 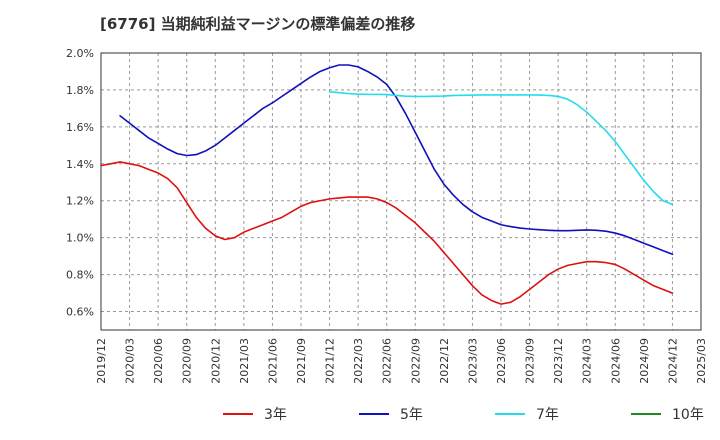 I want to click on x-tick-label: 2022/03, so click(x=358, y=361).